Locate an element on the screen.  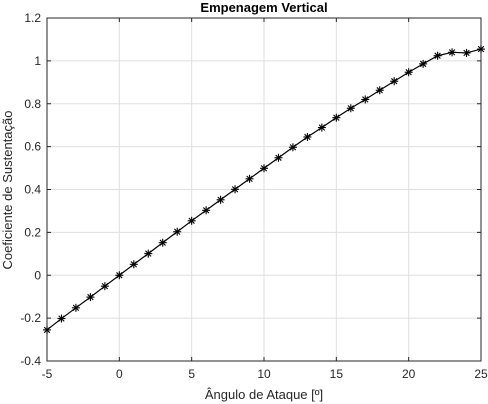
x-tick-label: 15 is located at coordinates (337, 374).